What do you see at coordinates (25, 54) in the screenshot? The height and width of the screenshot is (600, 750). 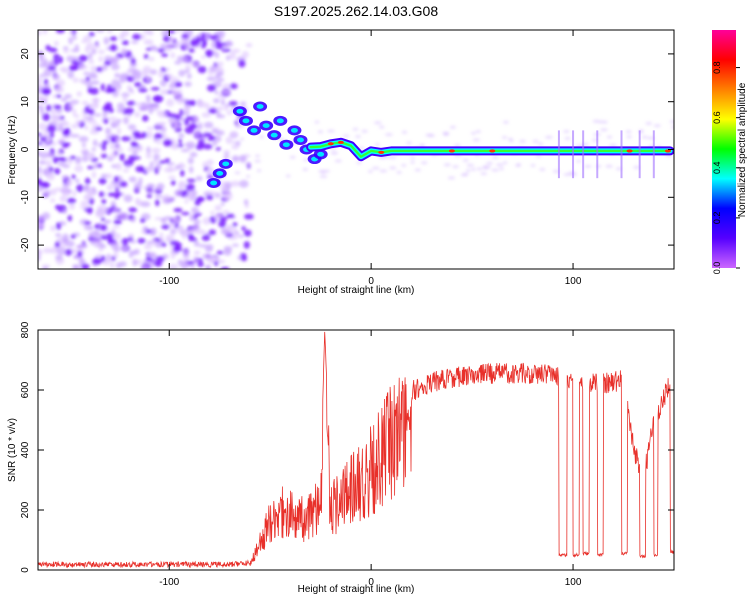 I see `spectrogram-y-tick-label: 20` at bounding box center [25, 54].